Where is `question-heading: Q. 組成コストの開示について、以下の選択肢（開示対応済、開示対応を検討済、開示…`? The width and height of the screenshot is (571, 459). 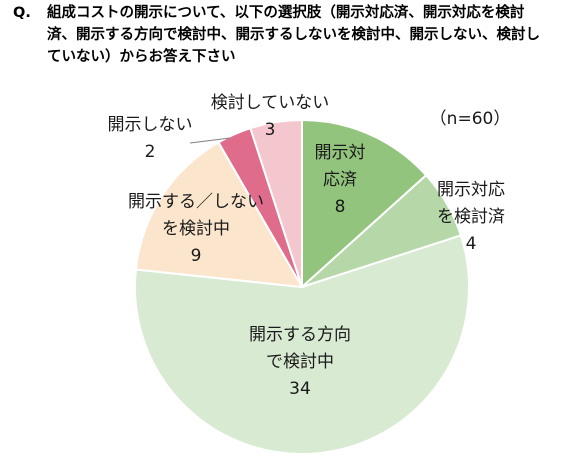 question-heading: Q. 組成コストの開示について、以下の選択肢（開示対応済、開示対応を検討済、開示… is located at coordinates (283, 35).